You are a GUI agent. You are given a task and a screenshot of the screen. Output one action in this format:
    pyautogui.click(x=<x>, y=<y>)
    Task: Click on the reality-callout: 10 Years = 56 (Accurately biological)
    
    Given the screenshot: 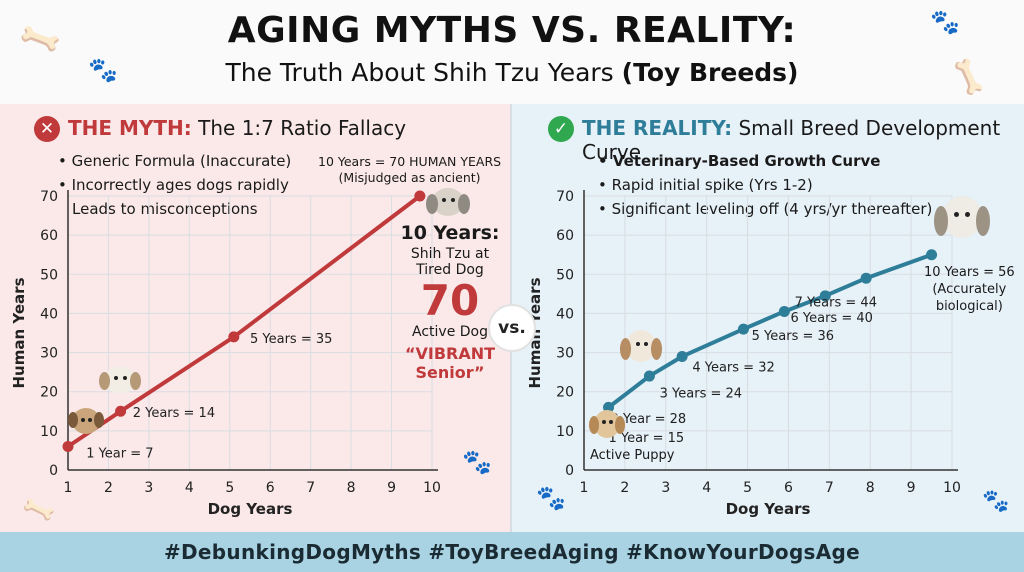 What is the action you would take?
    pyautogui.click(x=969, y=289)
    